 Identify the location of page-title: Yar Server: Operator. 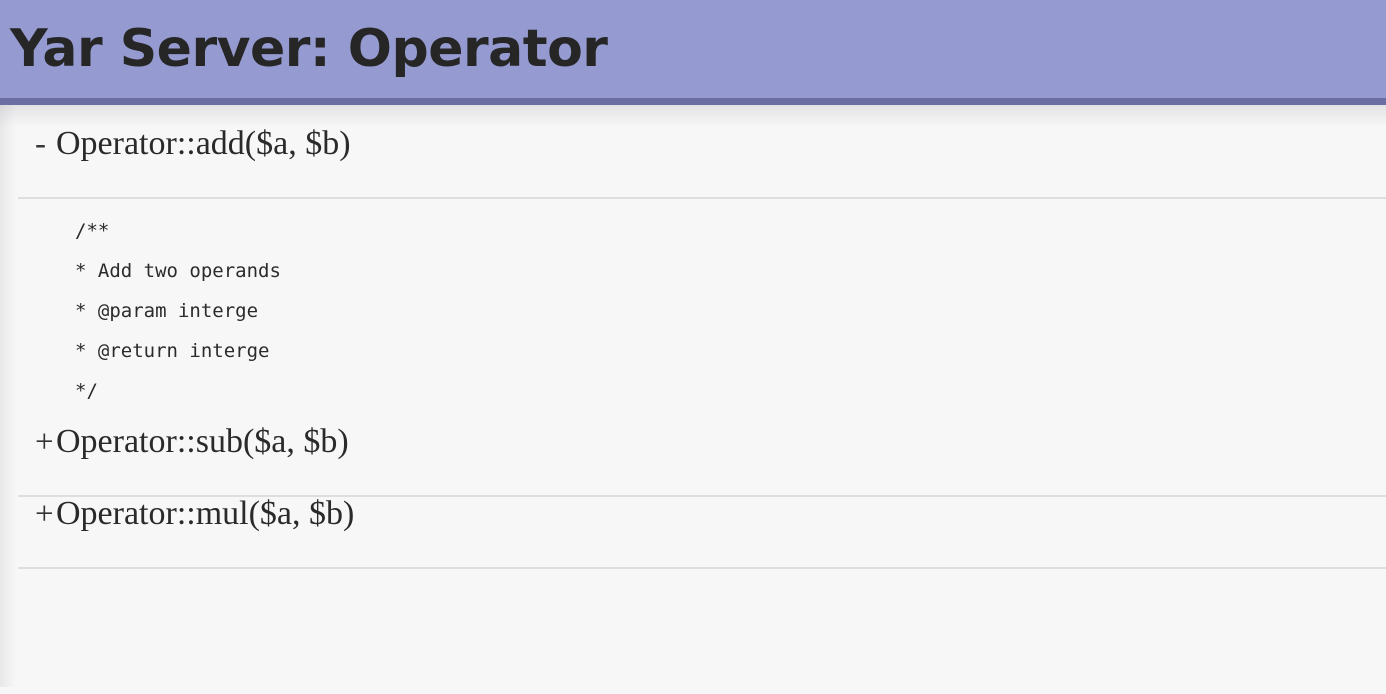
(309, 49).